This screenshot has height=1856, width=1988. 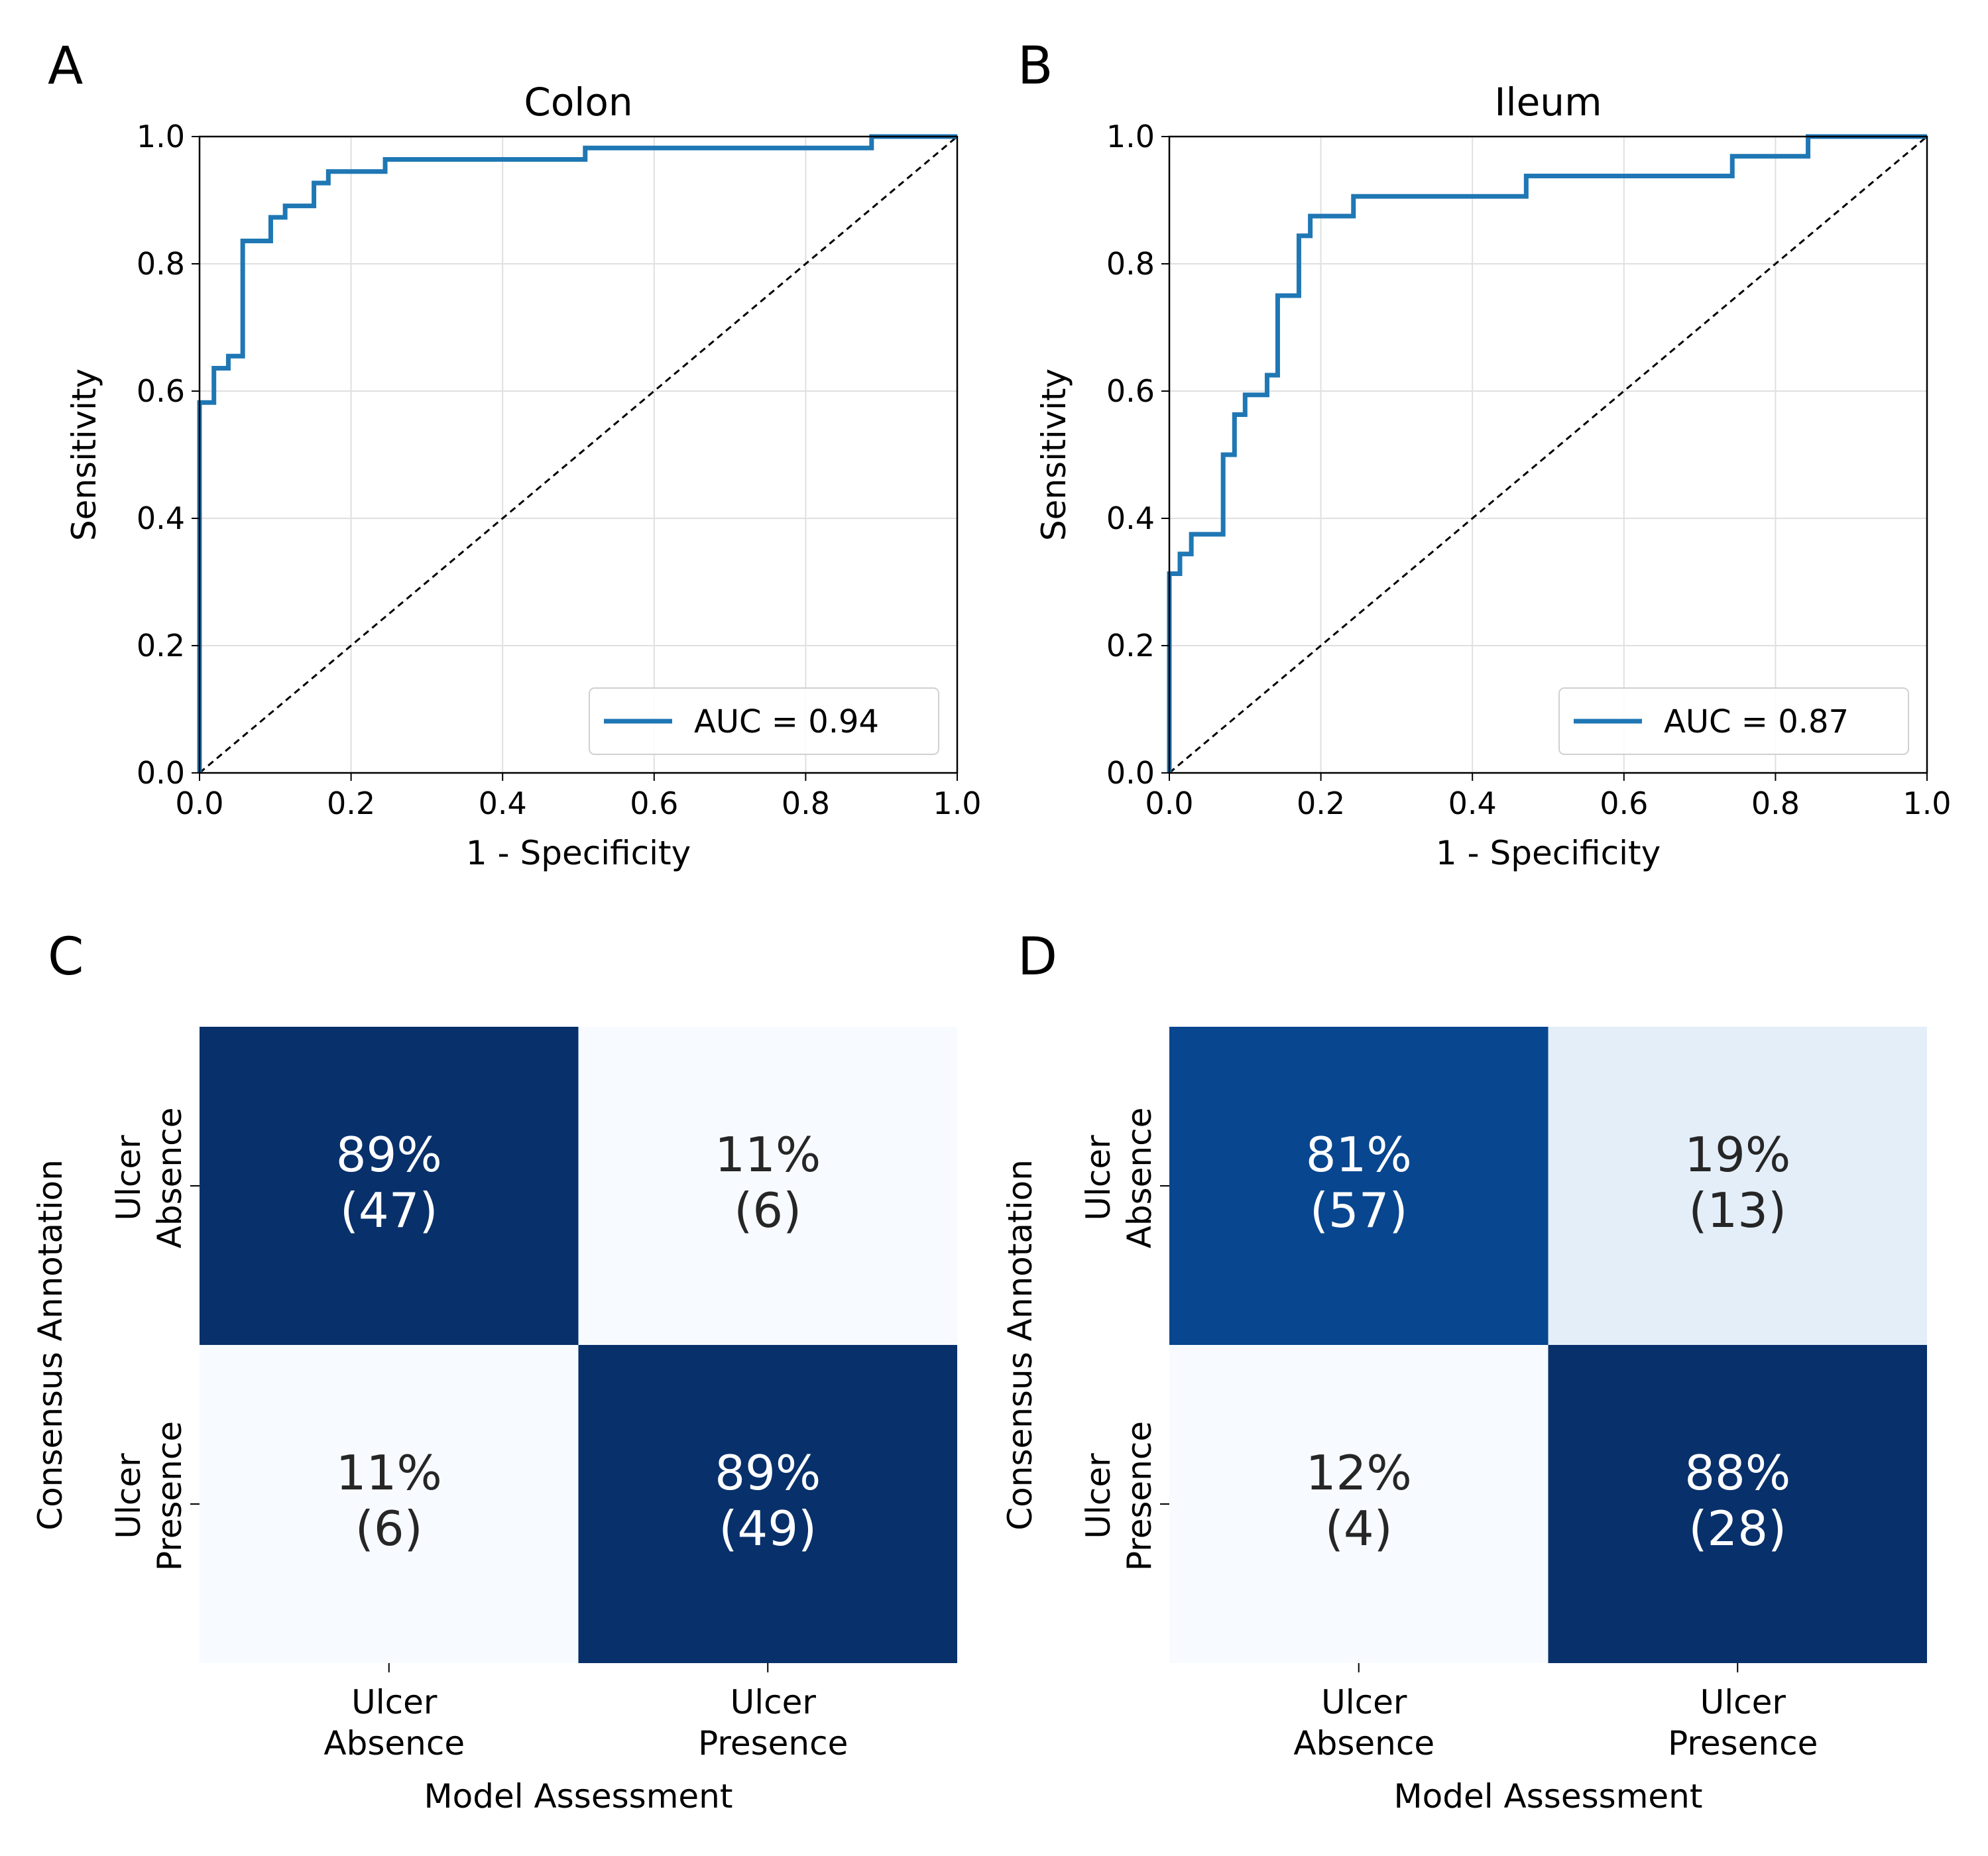 I want to click on chart-title: Colon, so click(x=578, y=102).